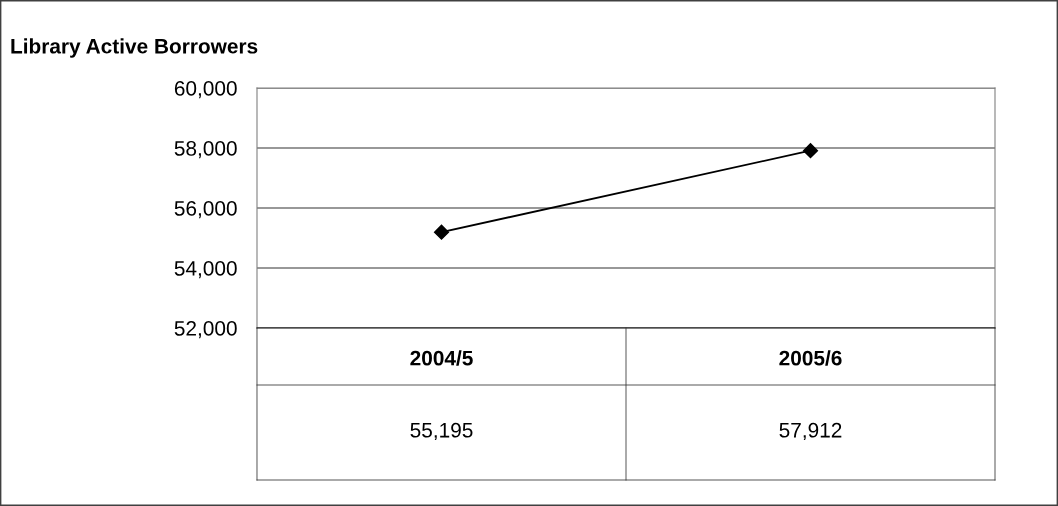  Describe the element at coordinates (205, 90) in the screenshot. I see `y-tick-label: 60,000` at that location.